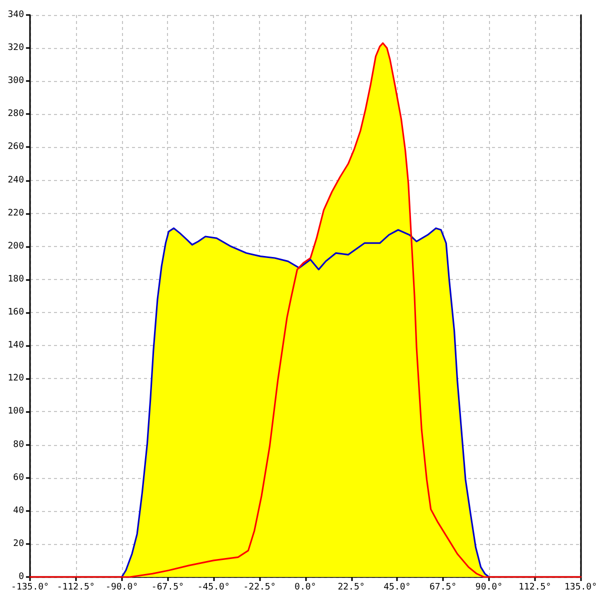  I want to click on y-tick-label: 260, so click(16, 147).